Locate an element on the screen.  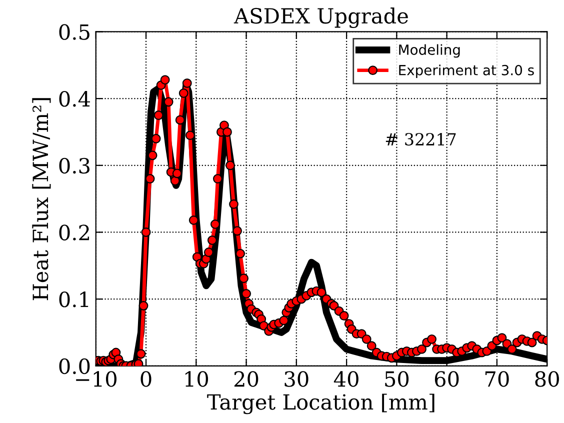
x-tick-label: 10 is located at coordinates (196, 379).